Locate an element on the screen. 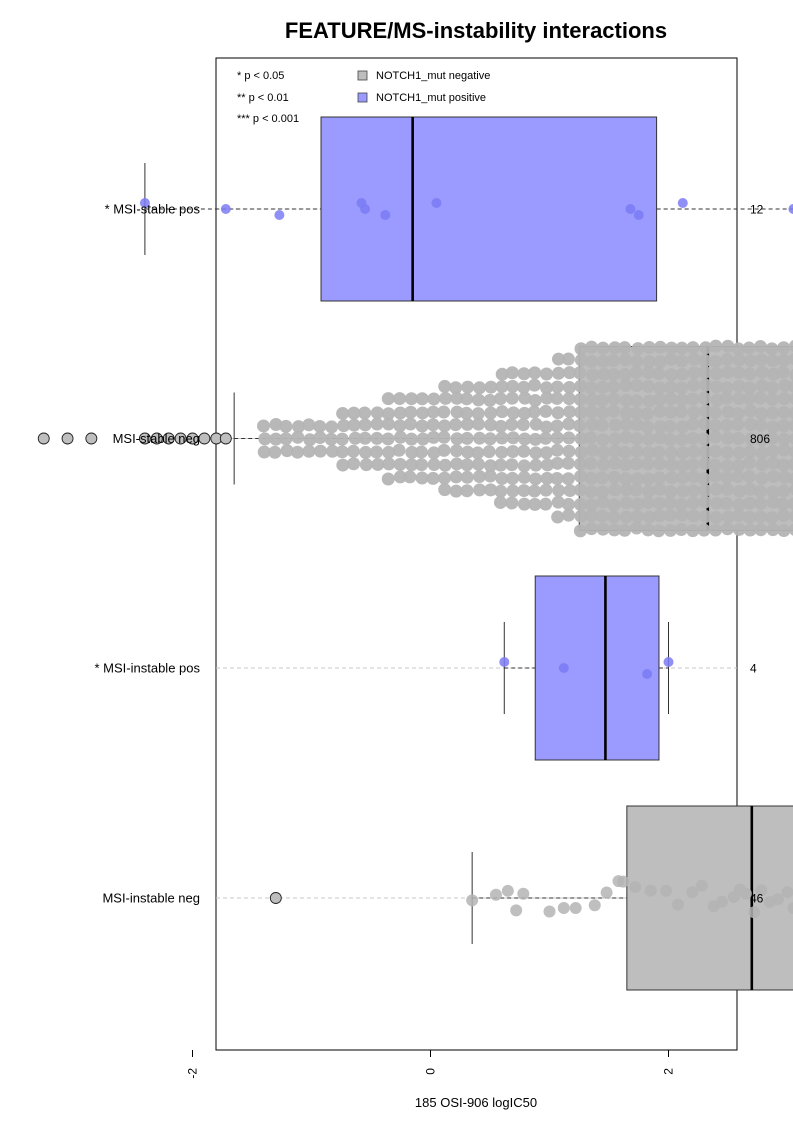 The height and width of the screenshot is (1122, 793). category-label-2: * MSI-instable pos is located at coordinates (148, 668).